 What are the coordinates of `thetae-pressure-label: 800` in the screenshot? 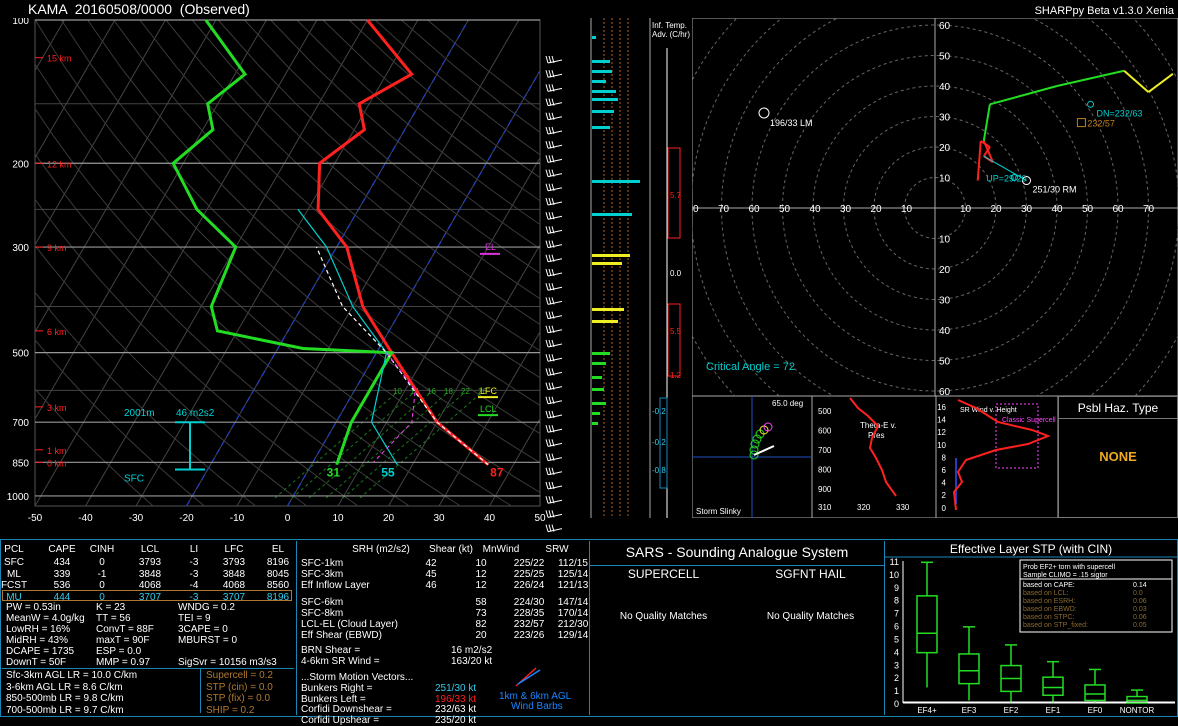 It's located at (825, 470).